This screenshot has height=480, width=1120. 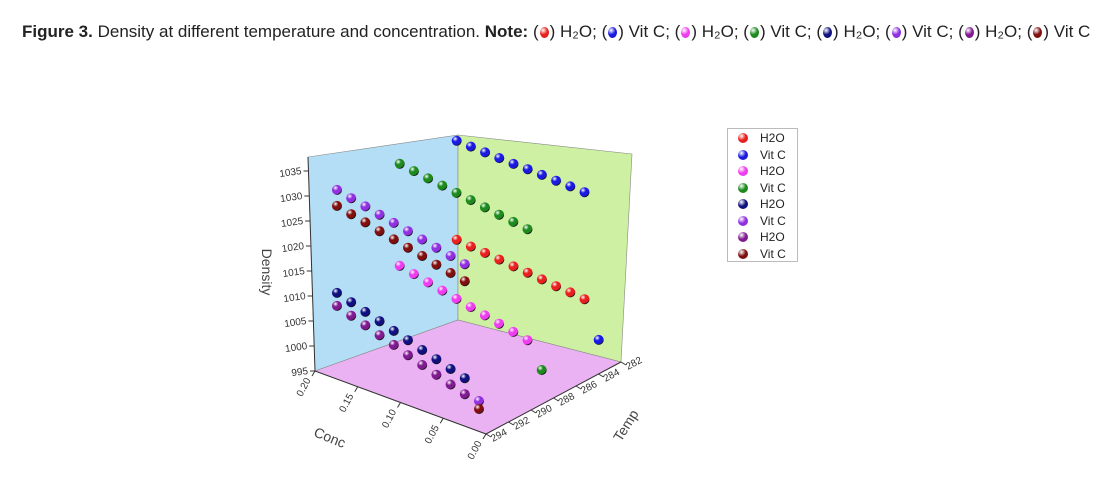 What do you see at coordinates (294, 273) in the screenshot?
I see `density-tick-label: 1015` at bounding box center [294, 273].